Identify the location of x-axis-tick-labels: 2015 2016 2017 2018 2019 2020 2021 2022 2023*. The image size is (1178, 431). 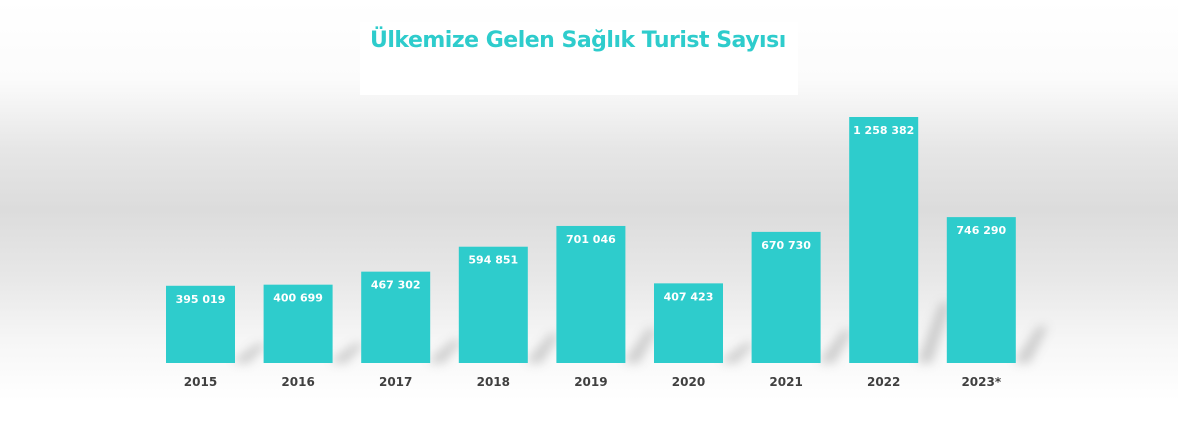
(593, 382).